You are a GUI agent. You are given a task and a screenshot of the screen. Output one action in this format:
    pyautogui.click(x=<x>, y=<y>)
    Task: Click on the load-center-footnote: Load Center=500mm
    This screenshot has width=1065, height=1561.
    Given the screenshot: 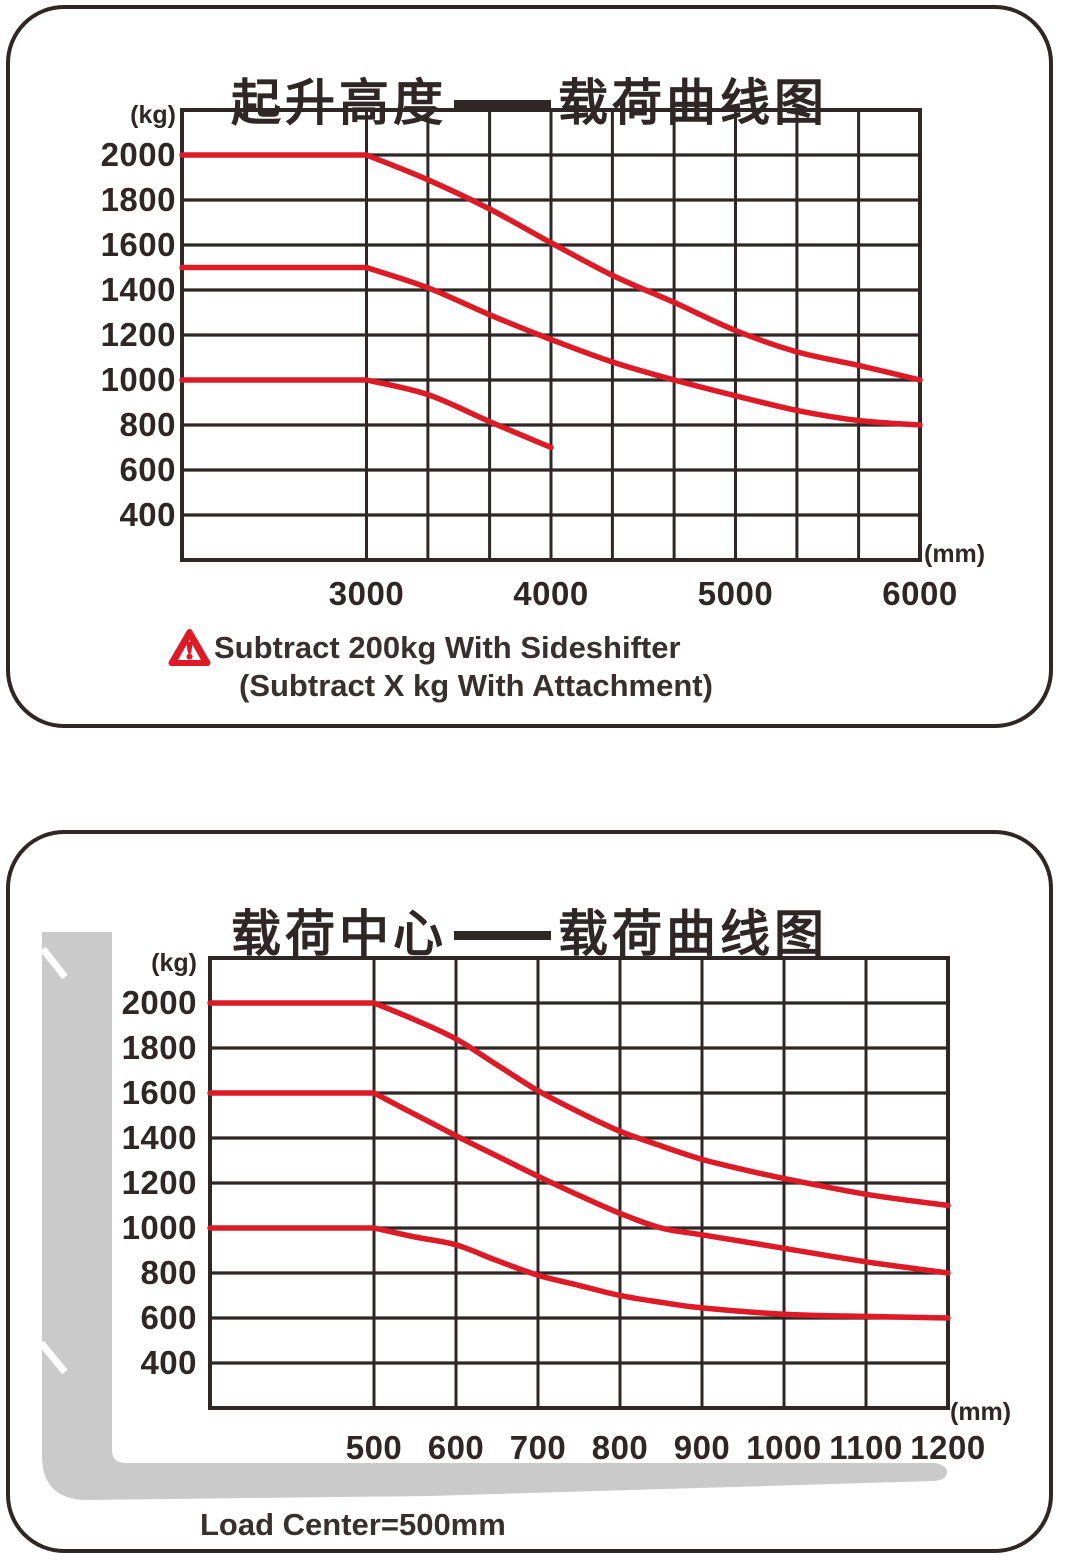 What is the action you would take?
    pyautogui.click(x=353, y=1524)
    